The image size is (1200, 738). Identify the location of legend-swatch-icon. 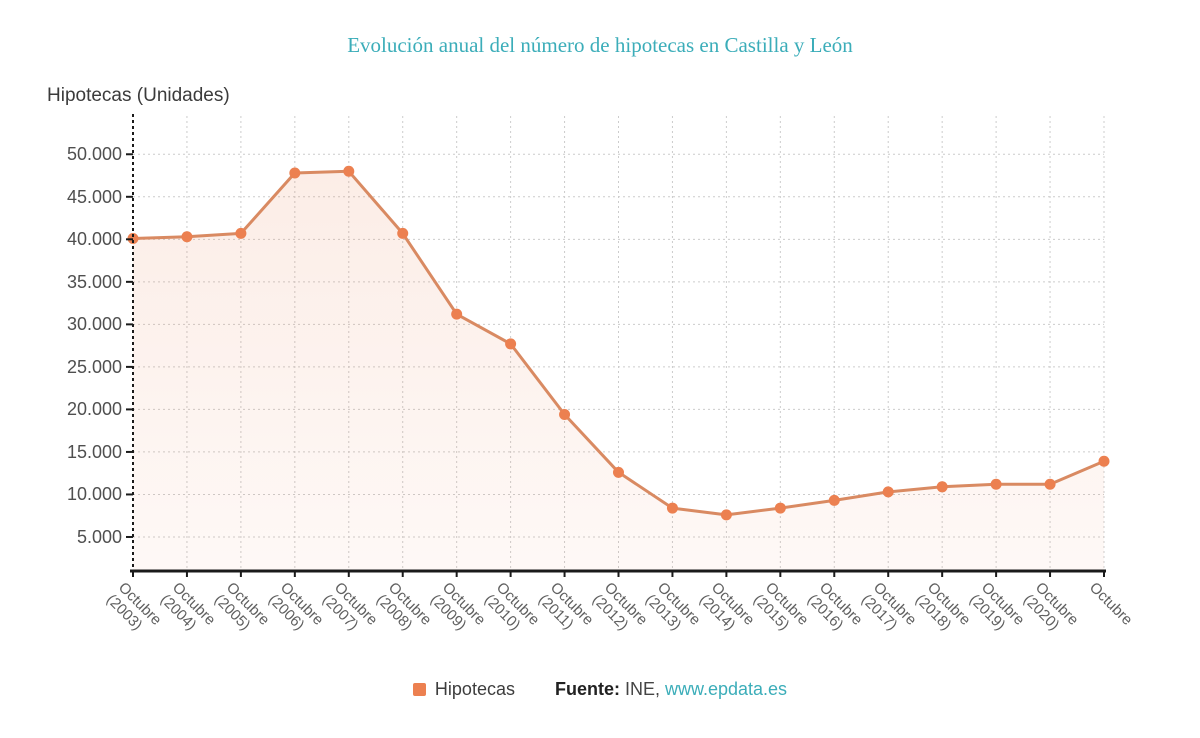
(419, 689).